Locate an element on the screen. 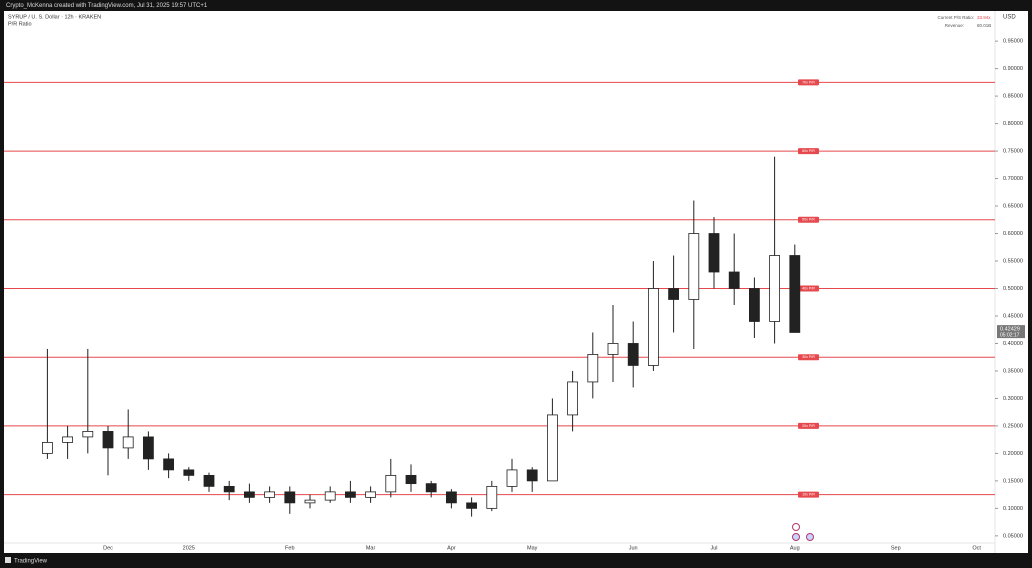 The width and height of the screenshot is (1032, 568). level-label: 10x P/R is located at coordinates (808, 495).